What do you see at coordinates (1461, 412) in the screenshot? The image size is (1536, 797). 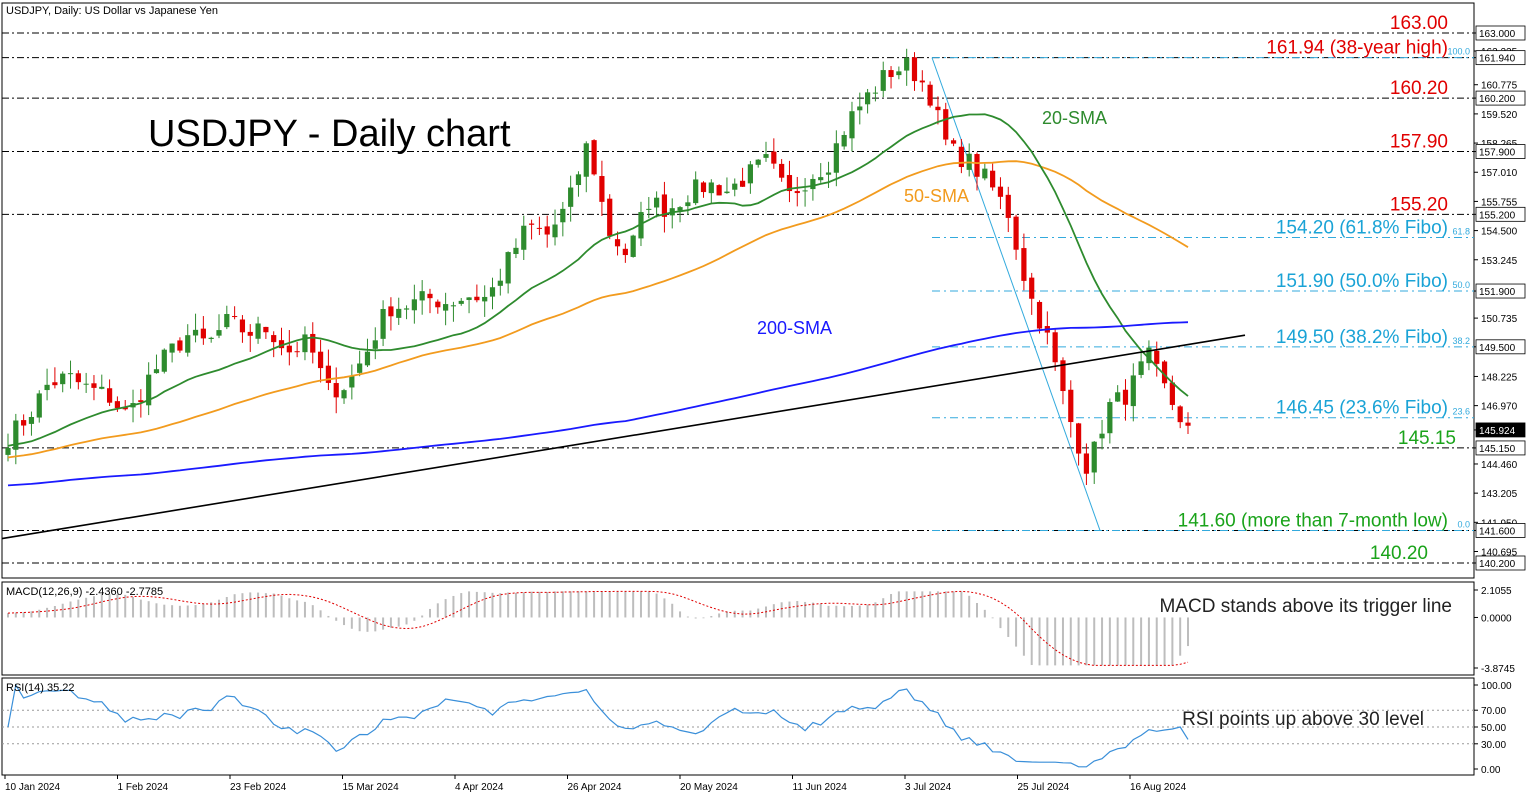 I see `fibo-ratio: 23.6` at bounding box center [1461, 412].